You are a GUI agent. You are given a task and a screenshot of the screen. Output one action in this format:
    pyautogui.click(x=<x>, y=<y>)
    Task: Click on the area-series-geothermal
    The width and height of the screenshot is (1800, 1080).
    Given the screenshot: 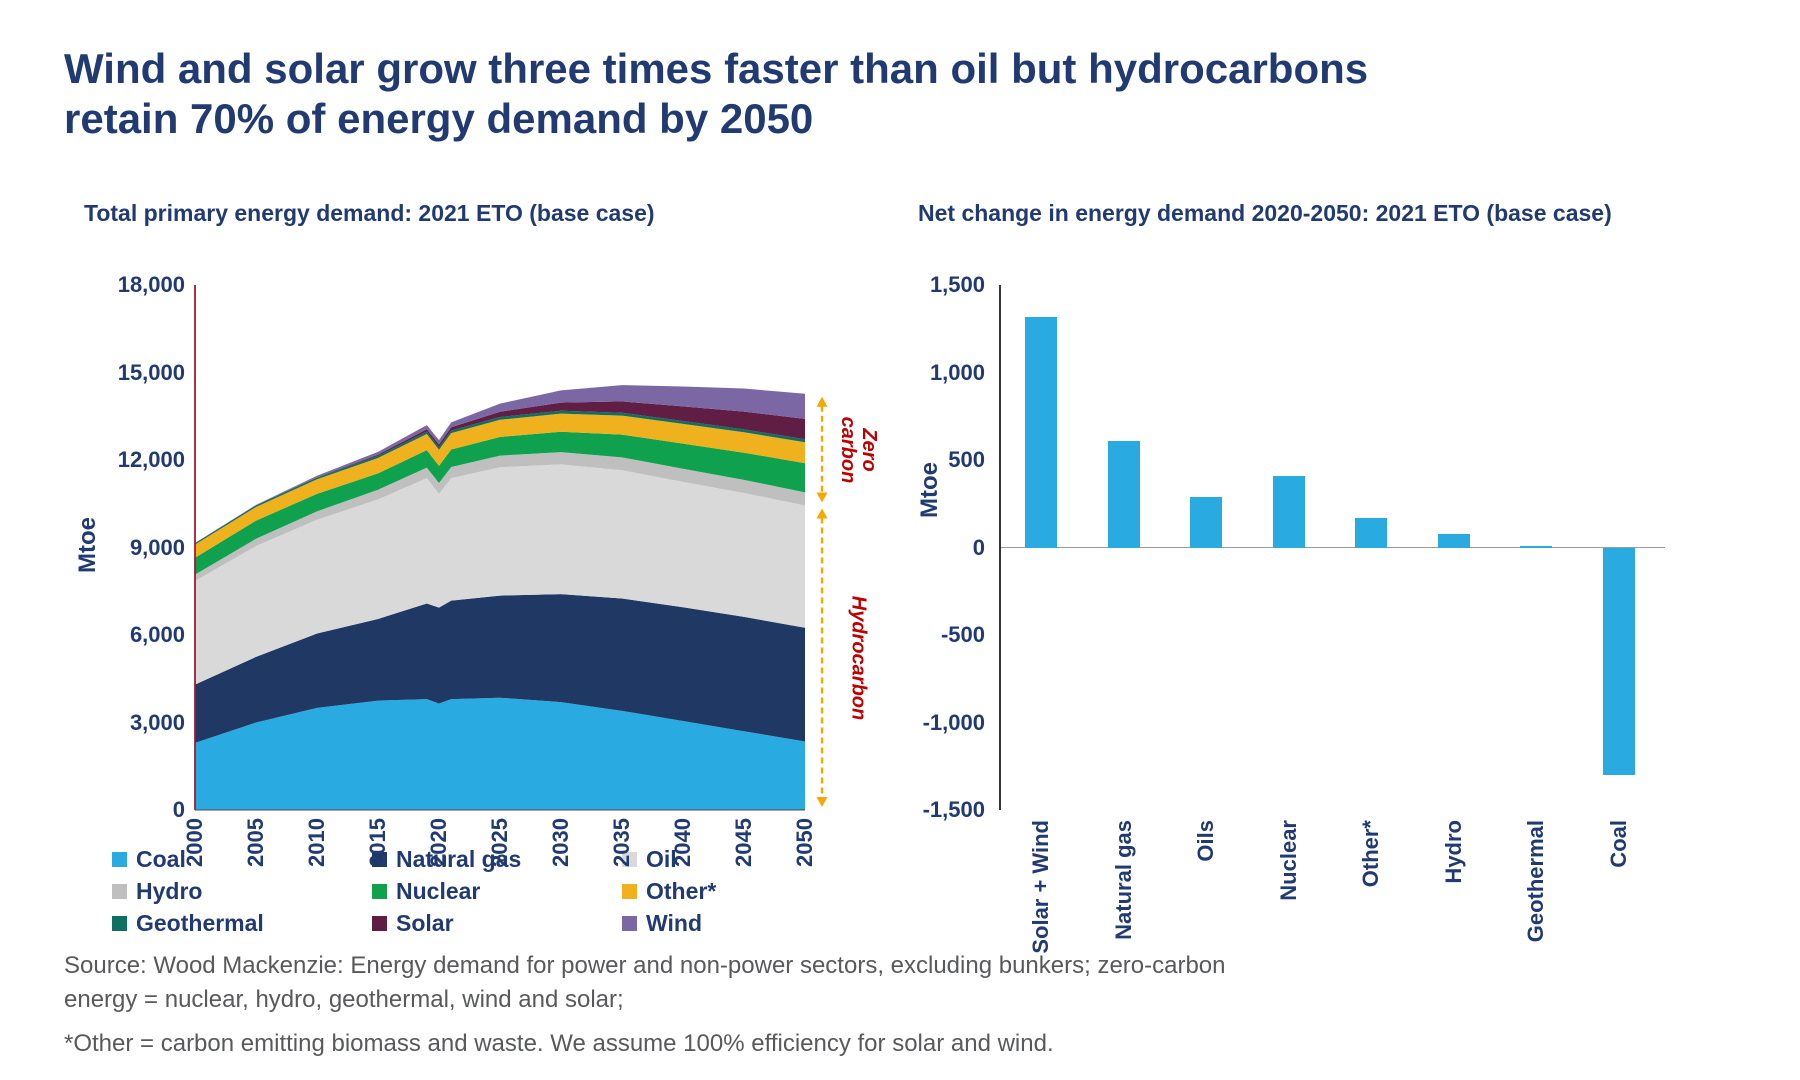 What is the action you would take?
    pyautogui.click(x=500, y=477)
    